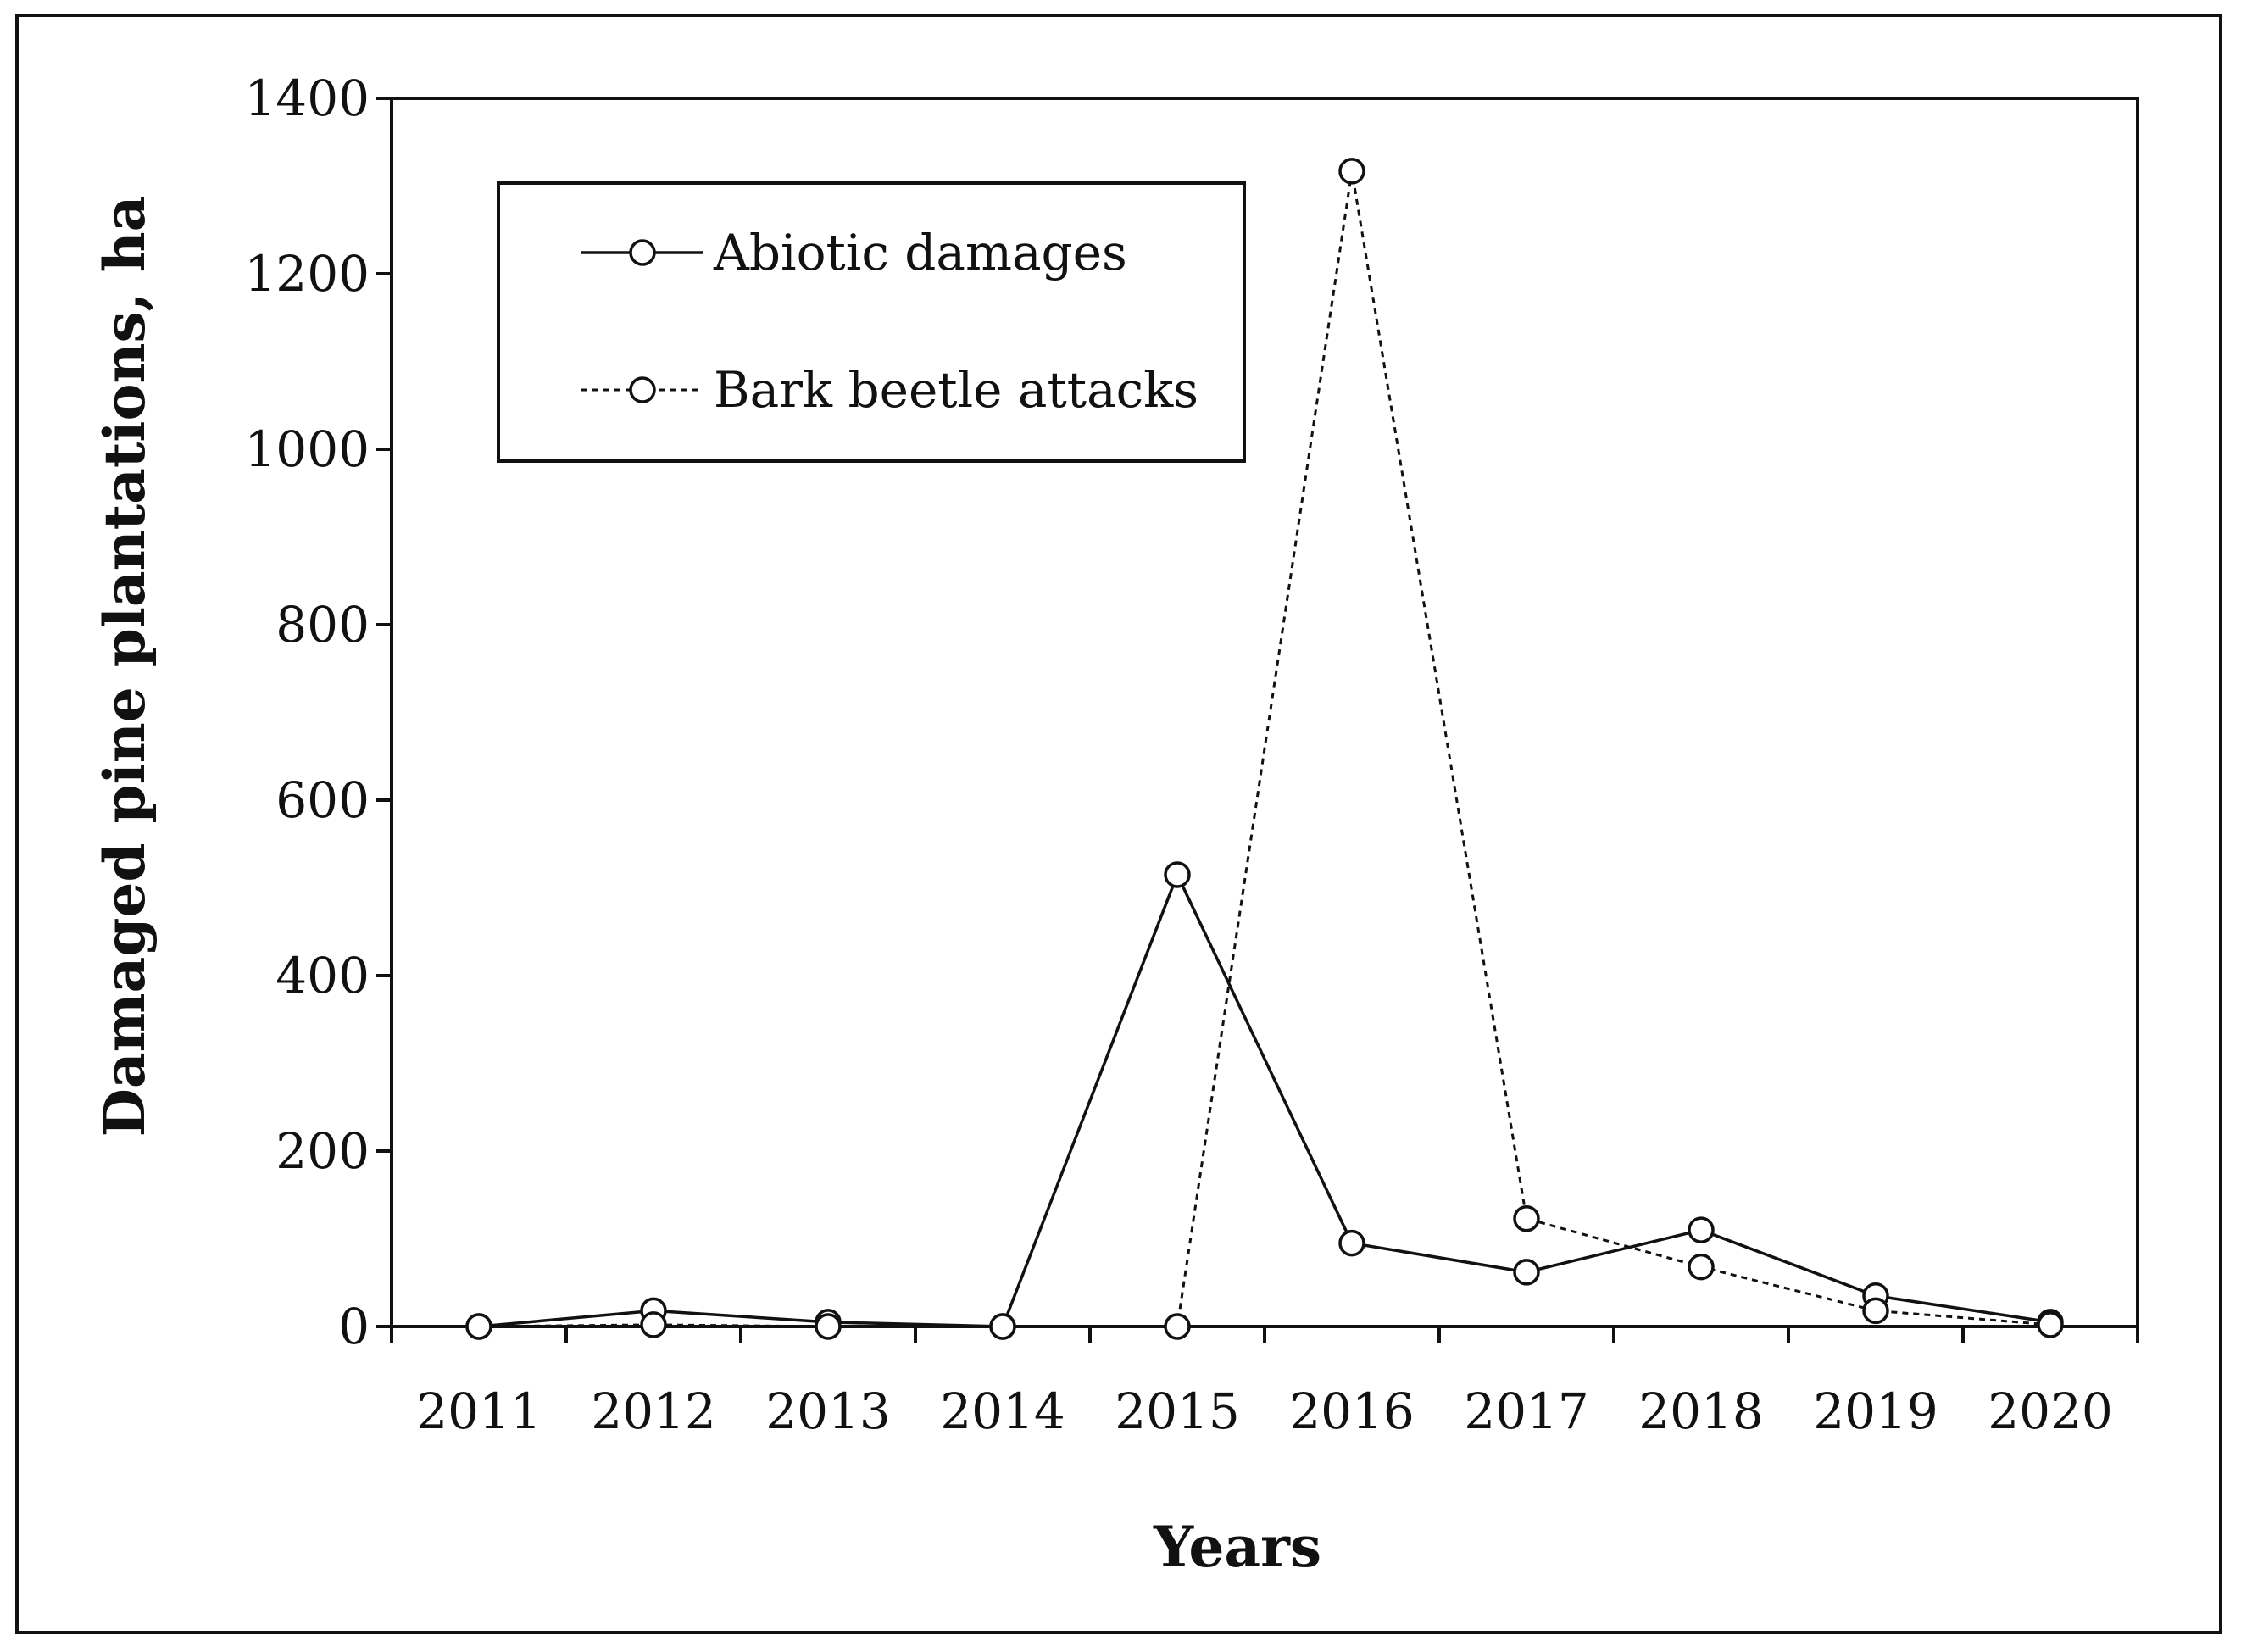 The height and width of the screenshot is (1652, 2241). I want to click on x-tick-label: 2015, so click(1177, 1411).